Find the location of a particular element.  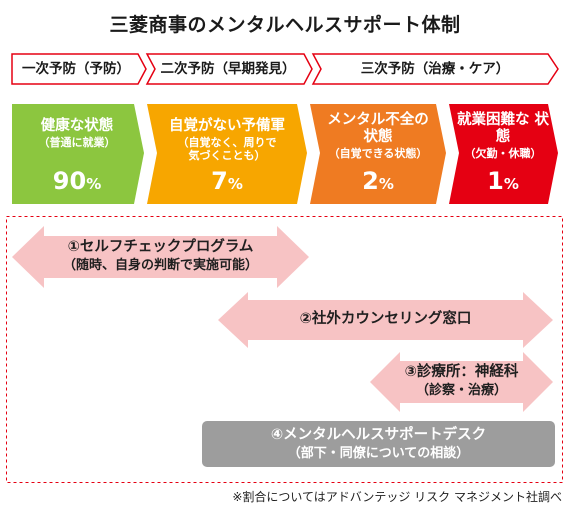

state-difficulty: 就業困難な 状態 （欠勤・休職） is located at coordinates (503, 155).